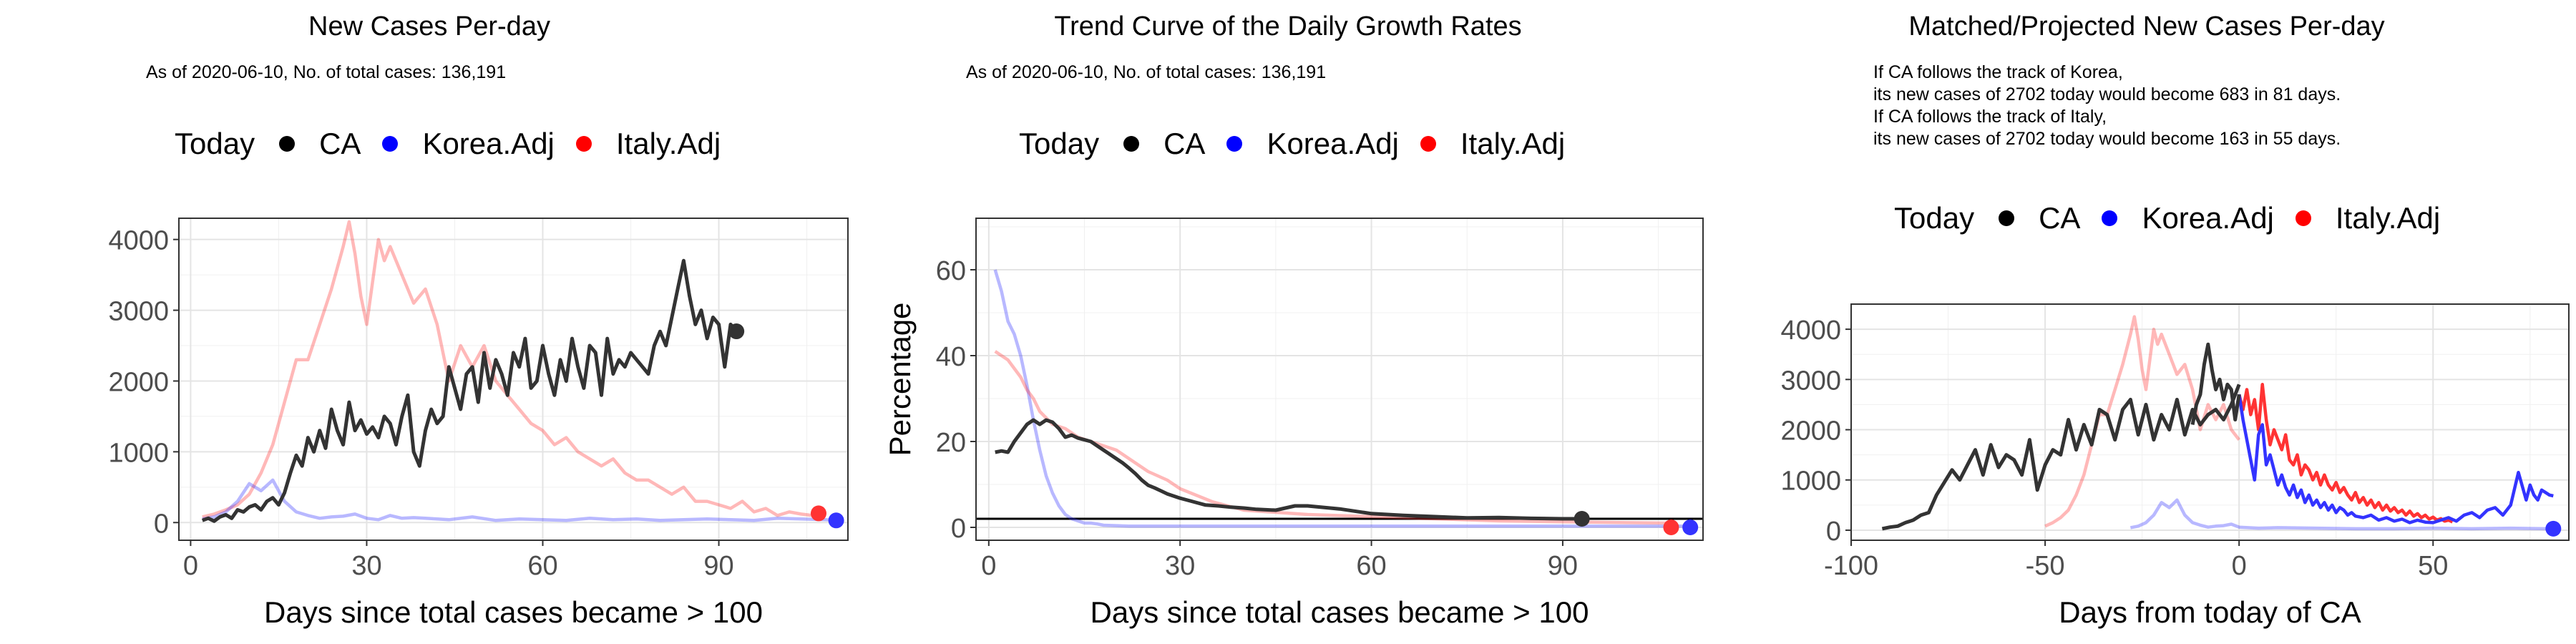 This screenshot has width=2576, height=644. I want to click on y-tick-label: 60, so click(951, 271).